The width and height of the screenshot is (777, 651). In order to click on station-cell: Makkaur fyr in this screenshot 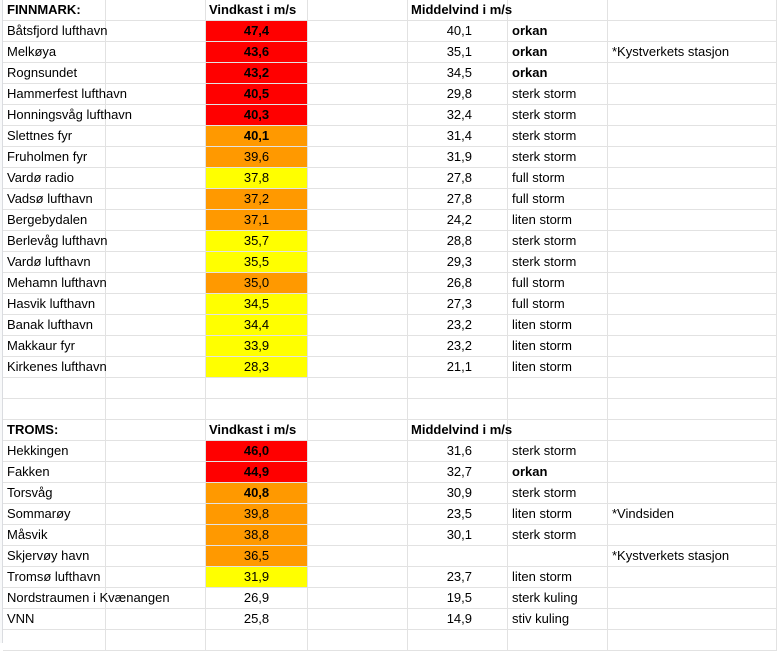, I will do `click(54, 346)`.